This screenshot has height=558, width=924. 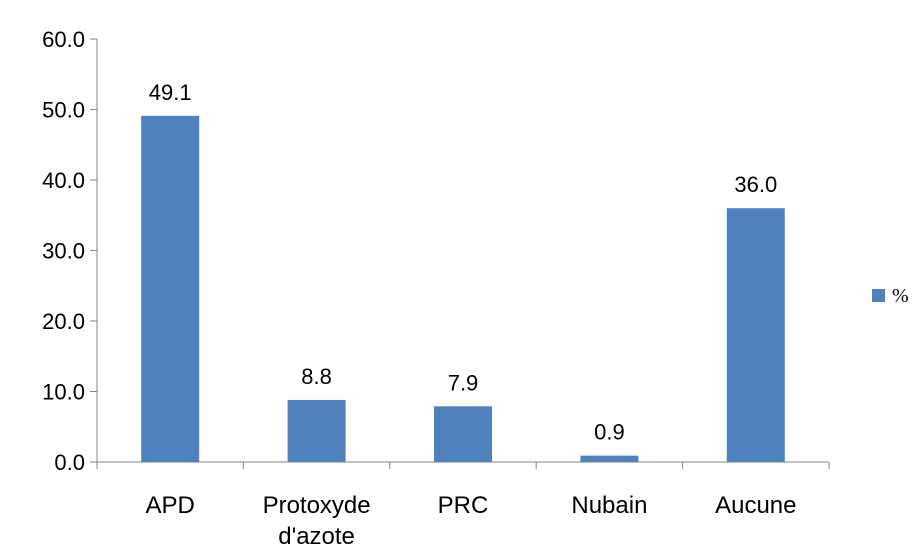 I want to click on category-label: PRC, so click(x=463, y=505).